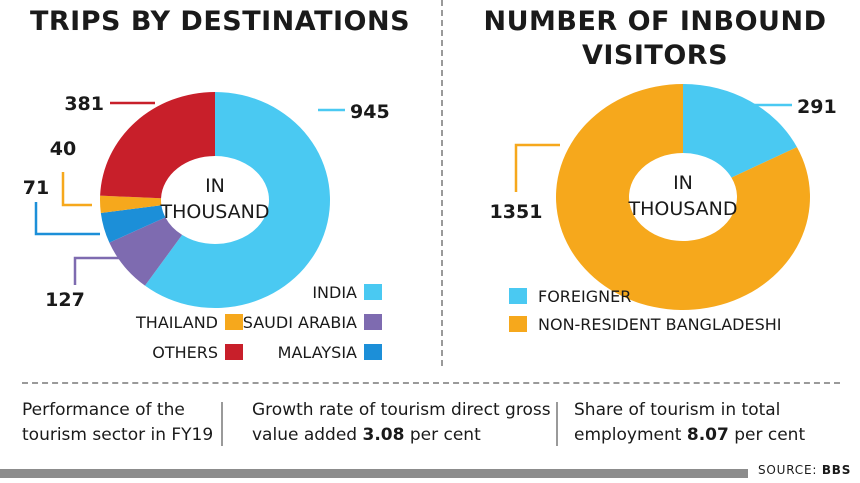  What do you see at coordinates (788, 470) in the screenshot?
I see `source-label: SOURCE:` at bounding box center [788, 470].